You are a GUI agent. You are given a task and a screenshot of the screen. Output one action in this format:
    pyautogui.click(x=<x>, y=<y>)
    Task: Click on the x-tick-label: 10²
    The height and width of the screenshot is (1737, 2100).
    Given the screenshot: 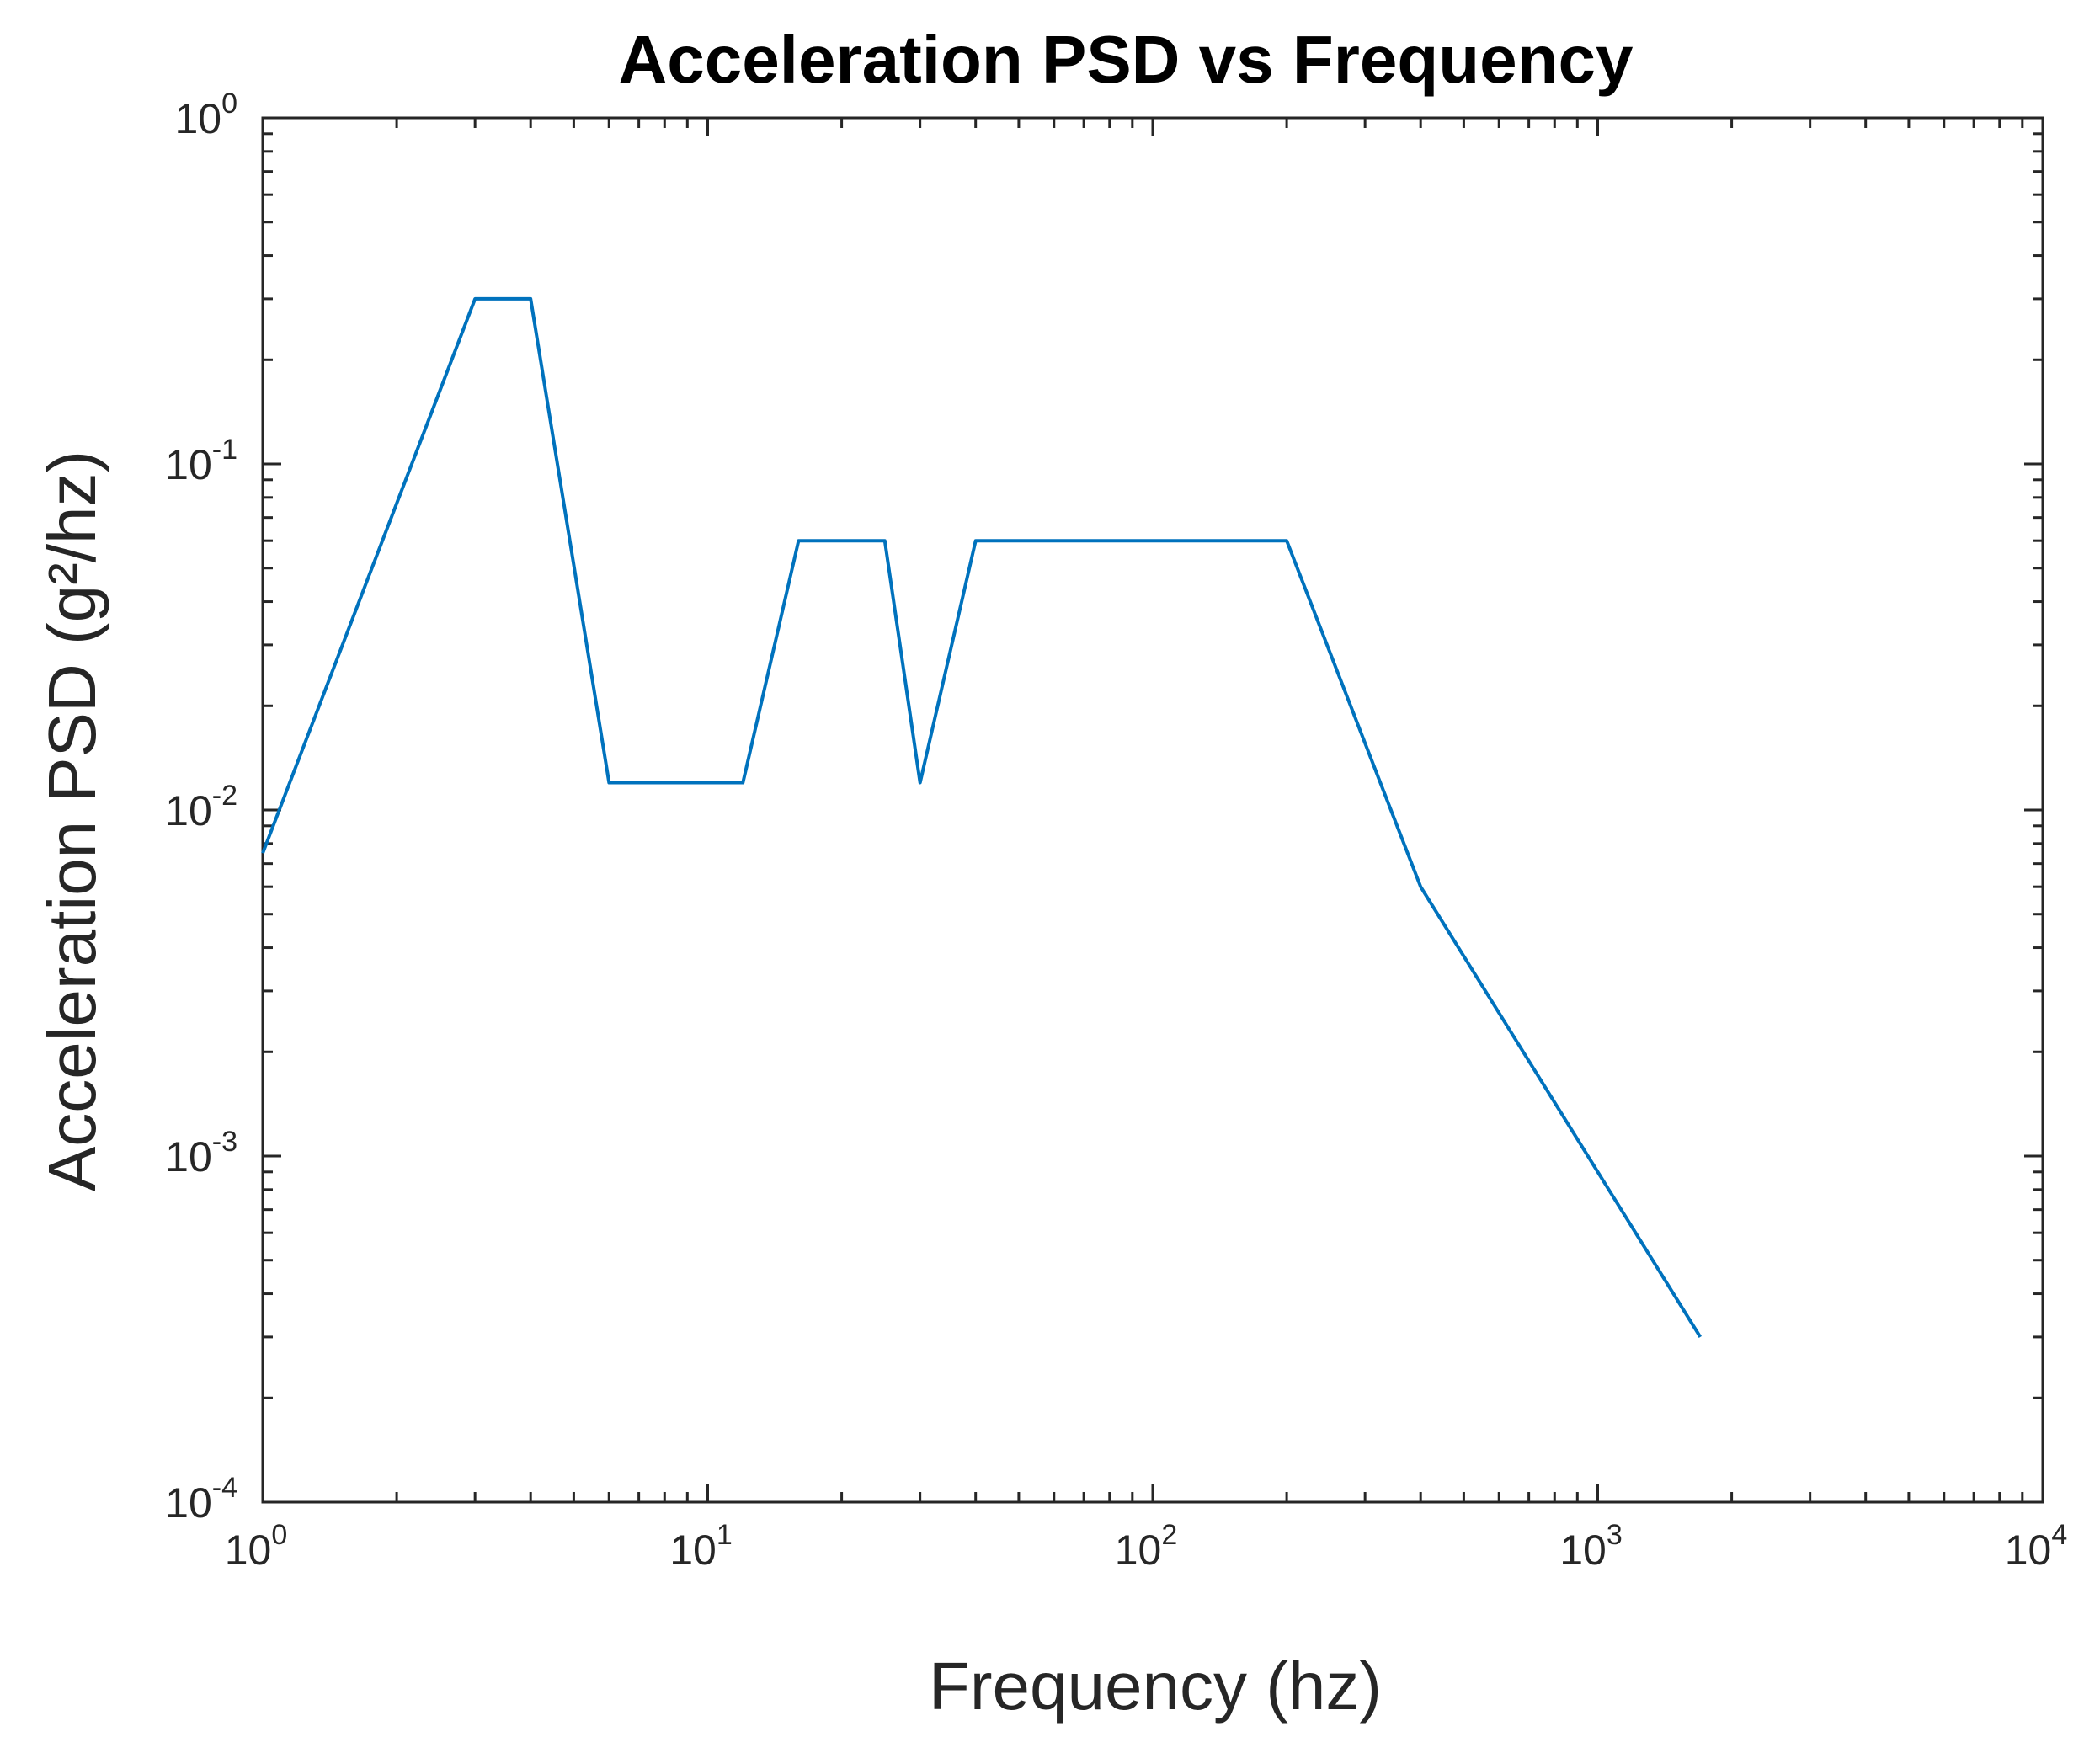 What is the action you would take?
    pyautogui.click(x=1146, y=1546)
    